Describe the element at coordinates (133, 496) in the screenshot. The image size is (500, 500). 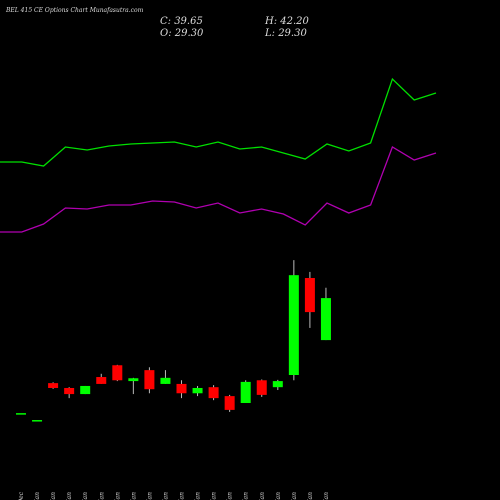
I see `x-tick-label: 10 Jan` at that location.